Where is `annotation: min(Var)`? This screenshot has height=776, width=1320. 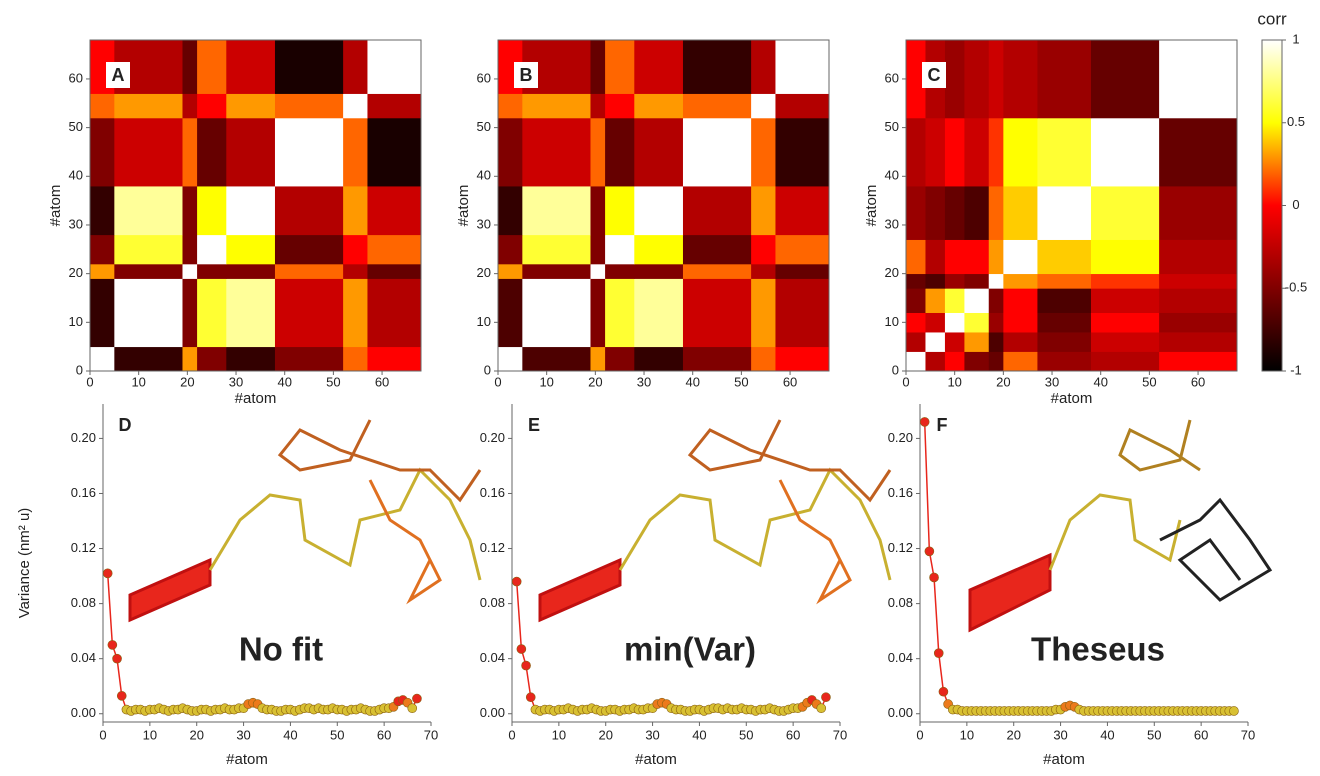
annotation: min(Var) is located at coordinates (690, 649).